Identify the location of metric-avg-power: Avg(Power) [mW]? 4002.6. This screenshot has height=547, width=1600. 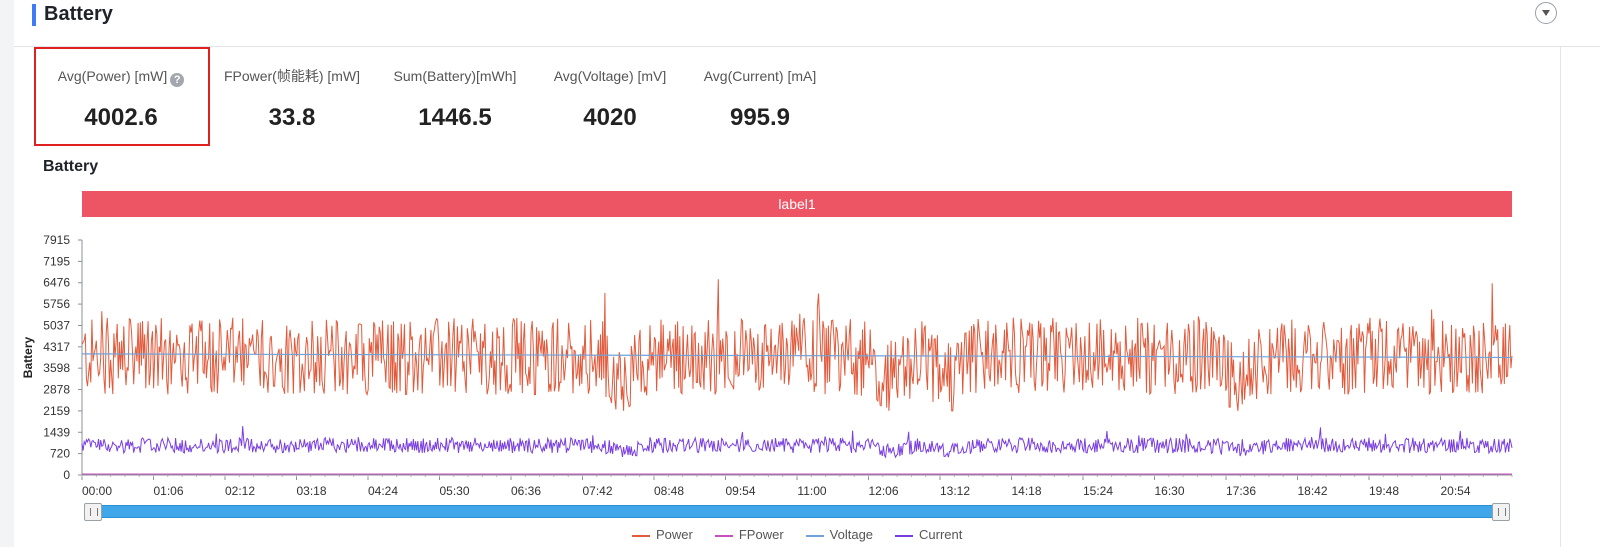
(121, 99).